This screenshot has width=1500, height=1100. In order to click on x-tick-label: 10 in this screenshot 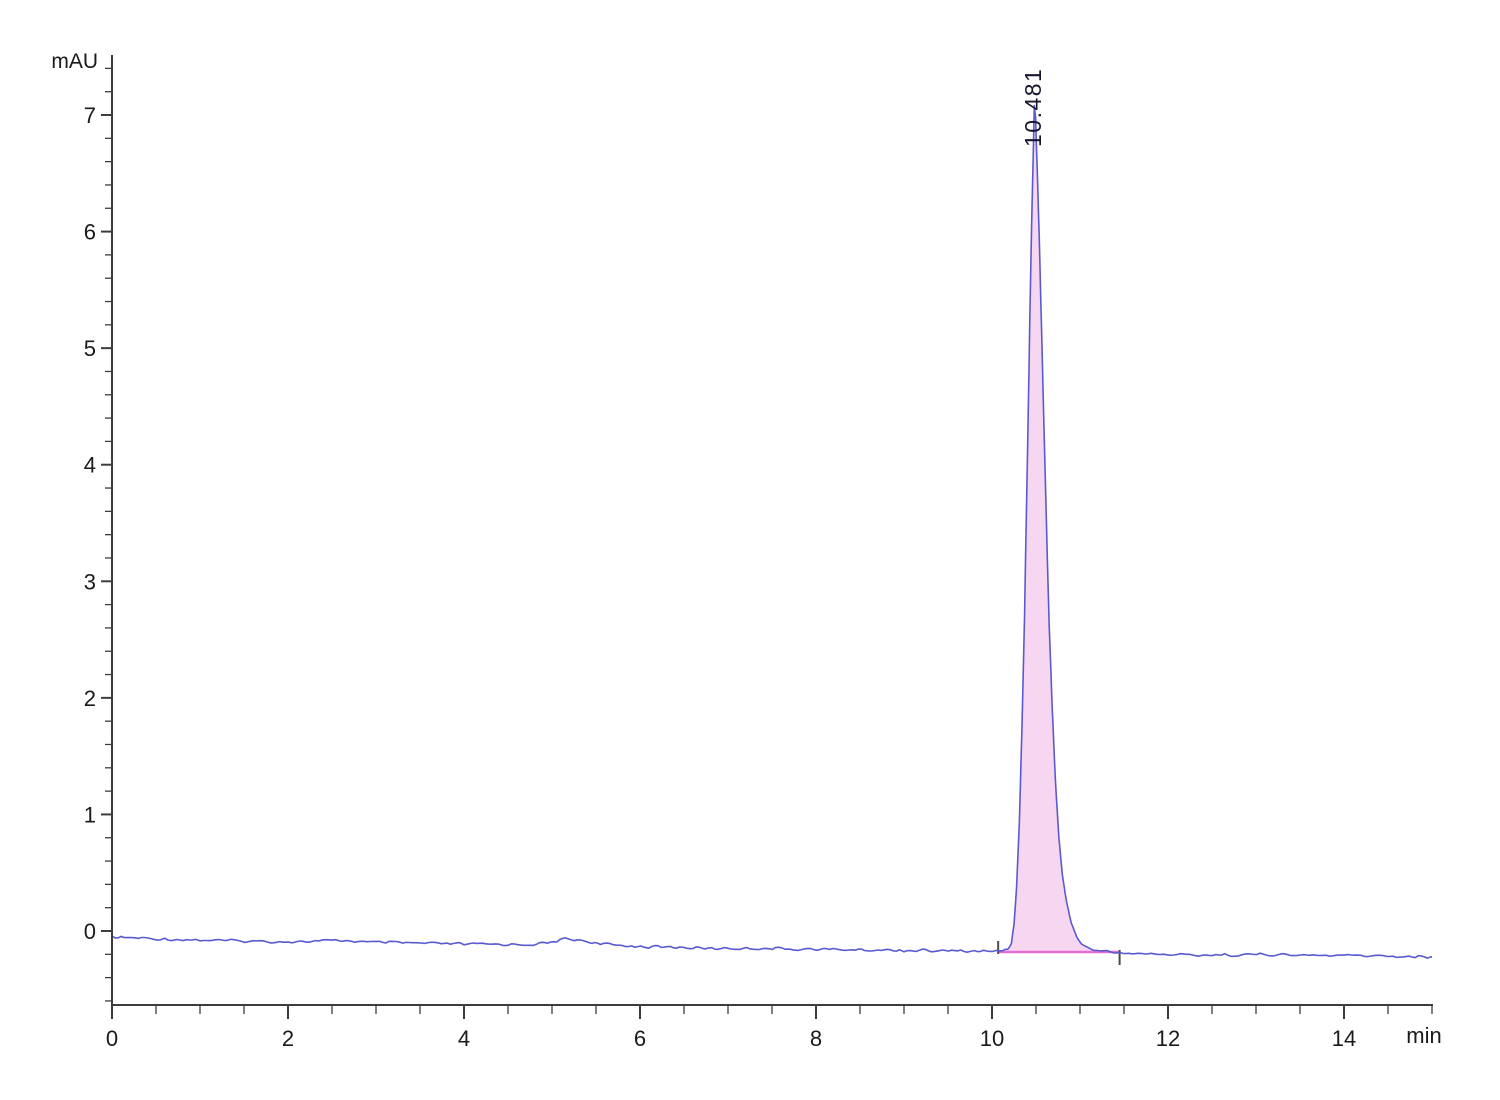, I will do `click(992, 1038)`.